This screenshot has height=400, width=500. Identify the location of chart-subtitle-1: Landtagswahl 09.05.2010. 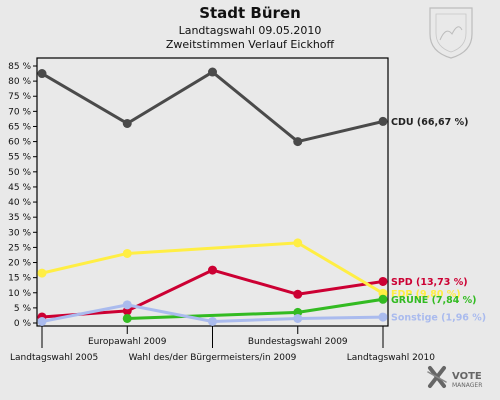
(250, 30).